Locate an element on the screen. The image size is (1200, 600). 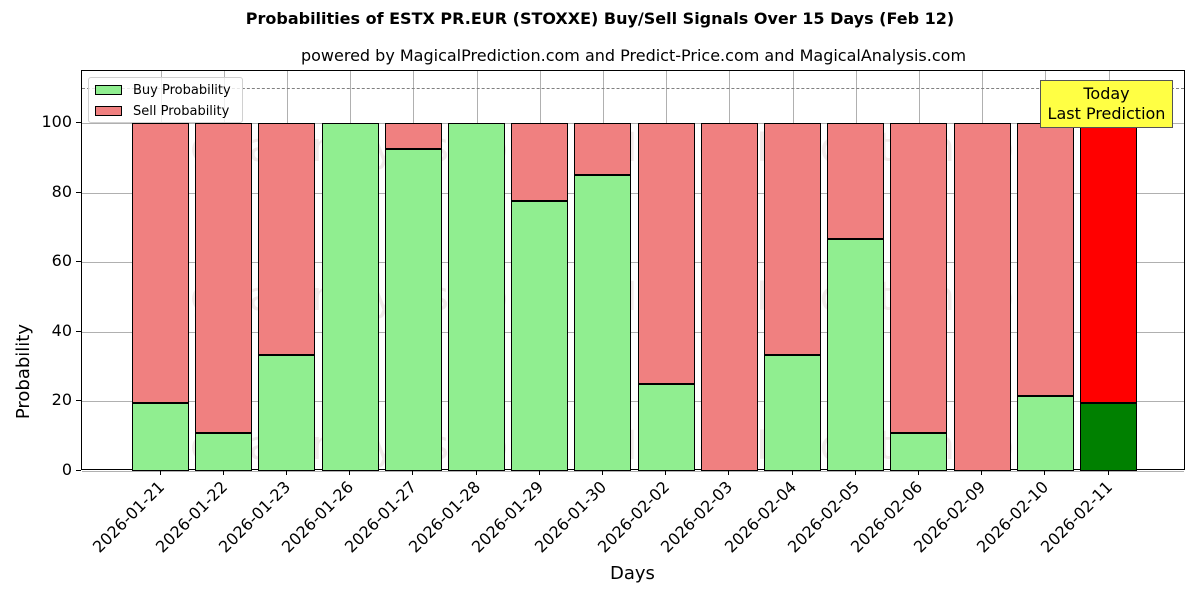
legend-swatch-buy is located at coordinates (108, 90).